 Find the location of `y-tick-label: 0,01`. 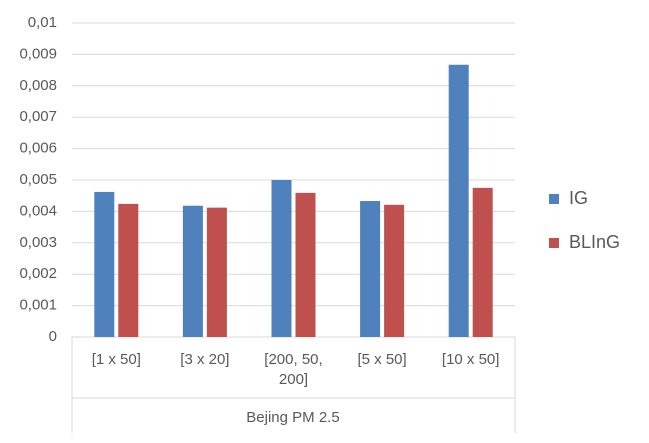

y-tick-label: 0,01 is located at coordinates (42, 22).